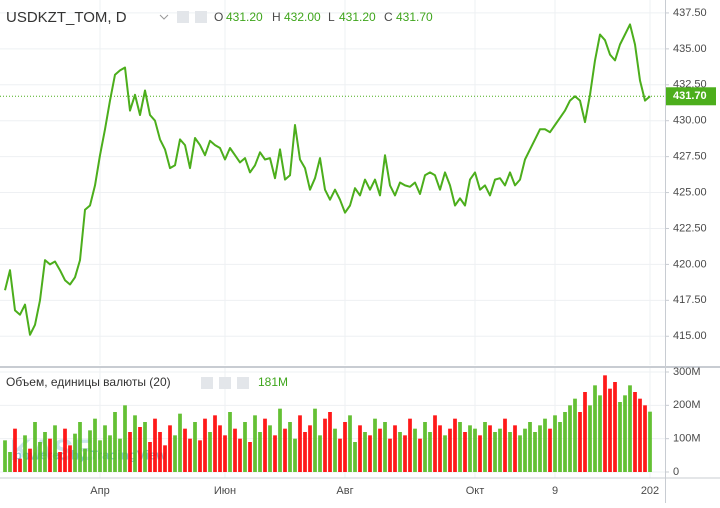  Describe the element at coordinates (687, 372) in the screenshot. I see `y-tick-label: 300M` at that location.